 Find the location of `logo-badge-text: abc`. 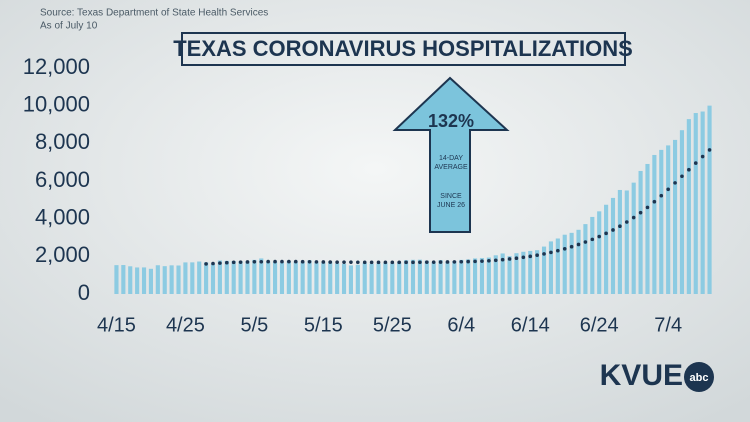

logo-badge-text: abc is located at coordinates (699, 378).